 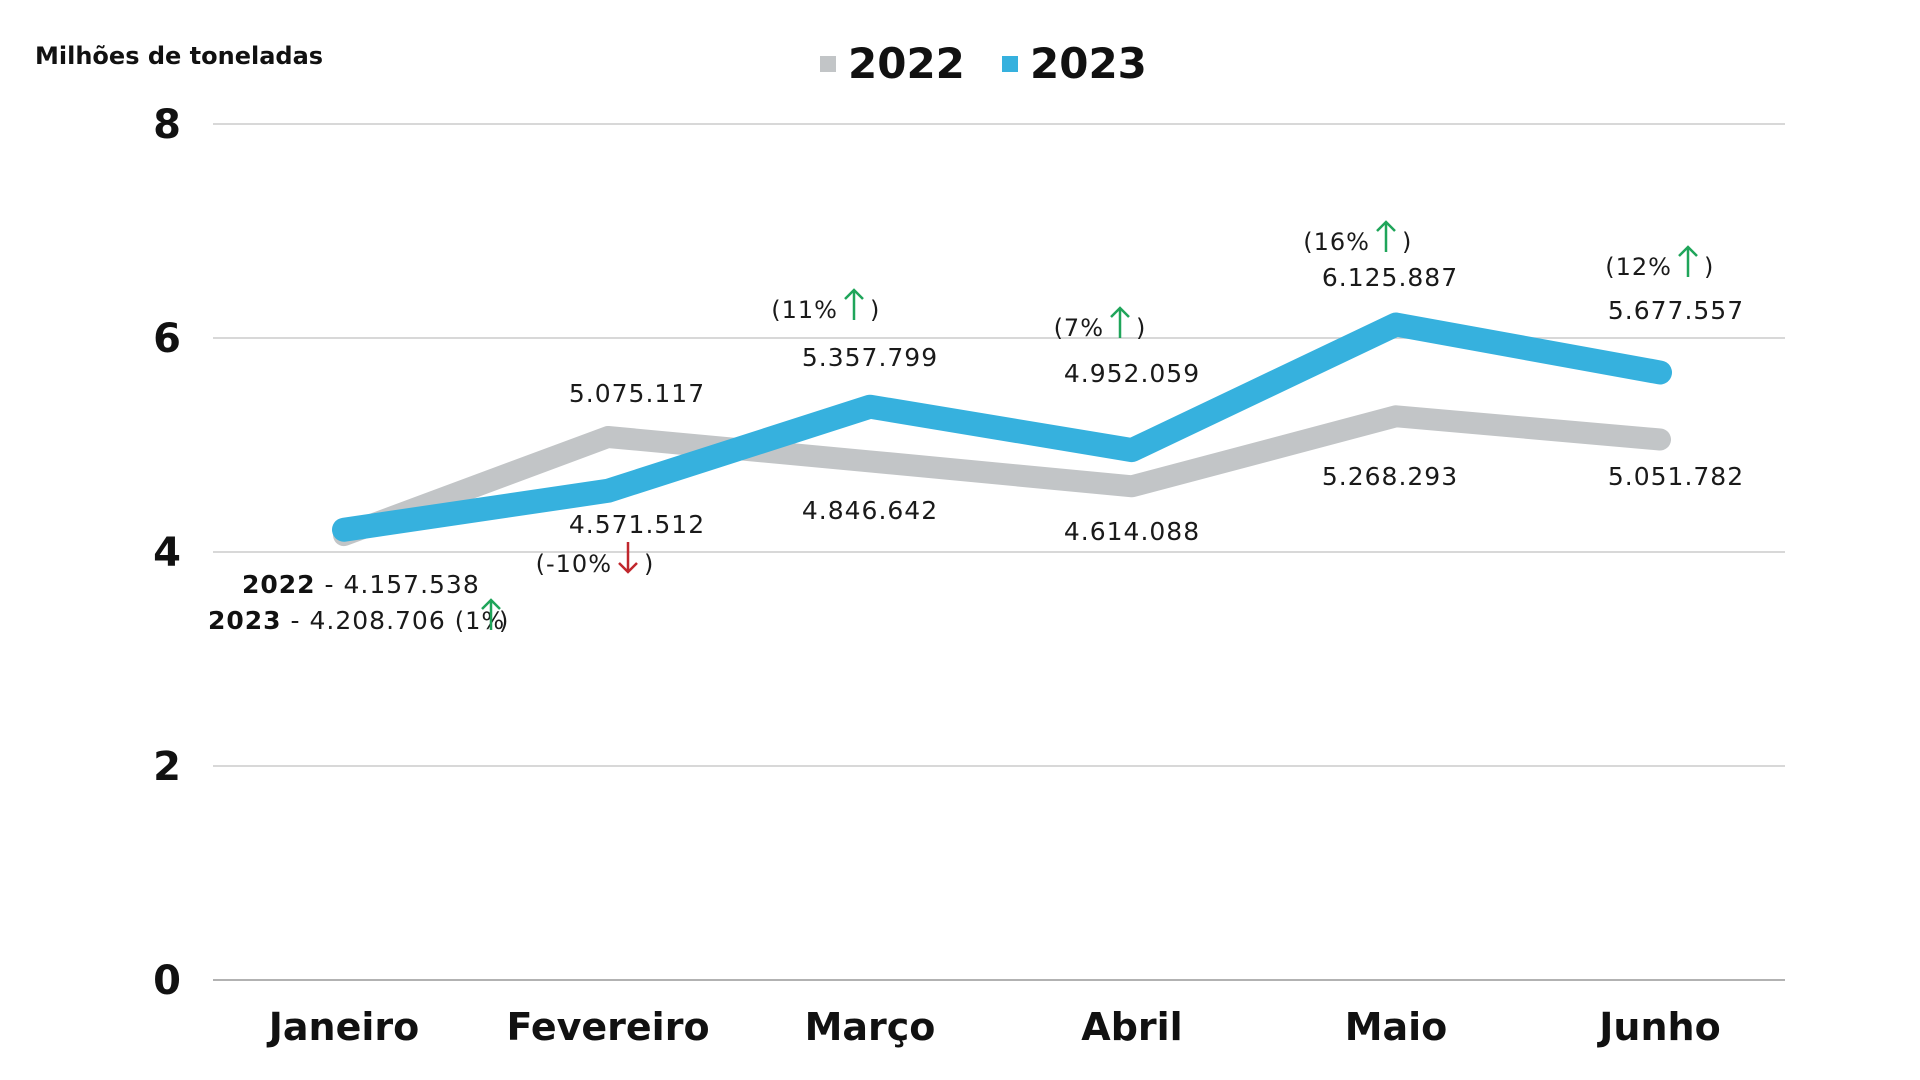 I want to click on data-label-2022: 4.846.642, so click(x=870, y=510).